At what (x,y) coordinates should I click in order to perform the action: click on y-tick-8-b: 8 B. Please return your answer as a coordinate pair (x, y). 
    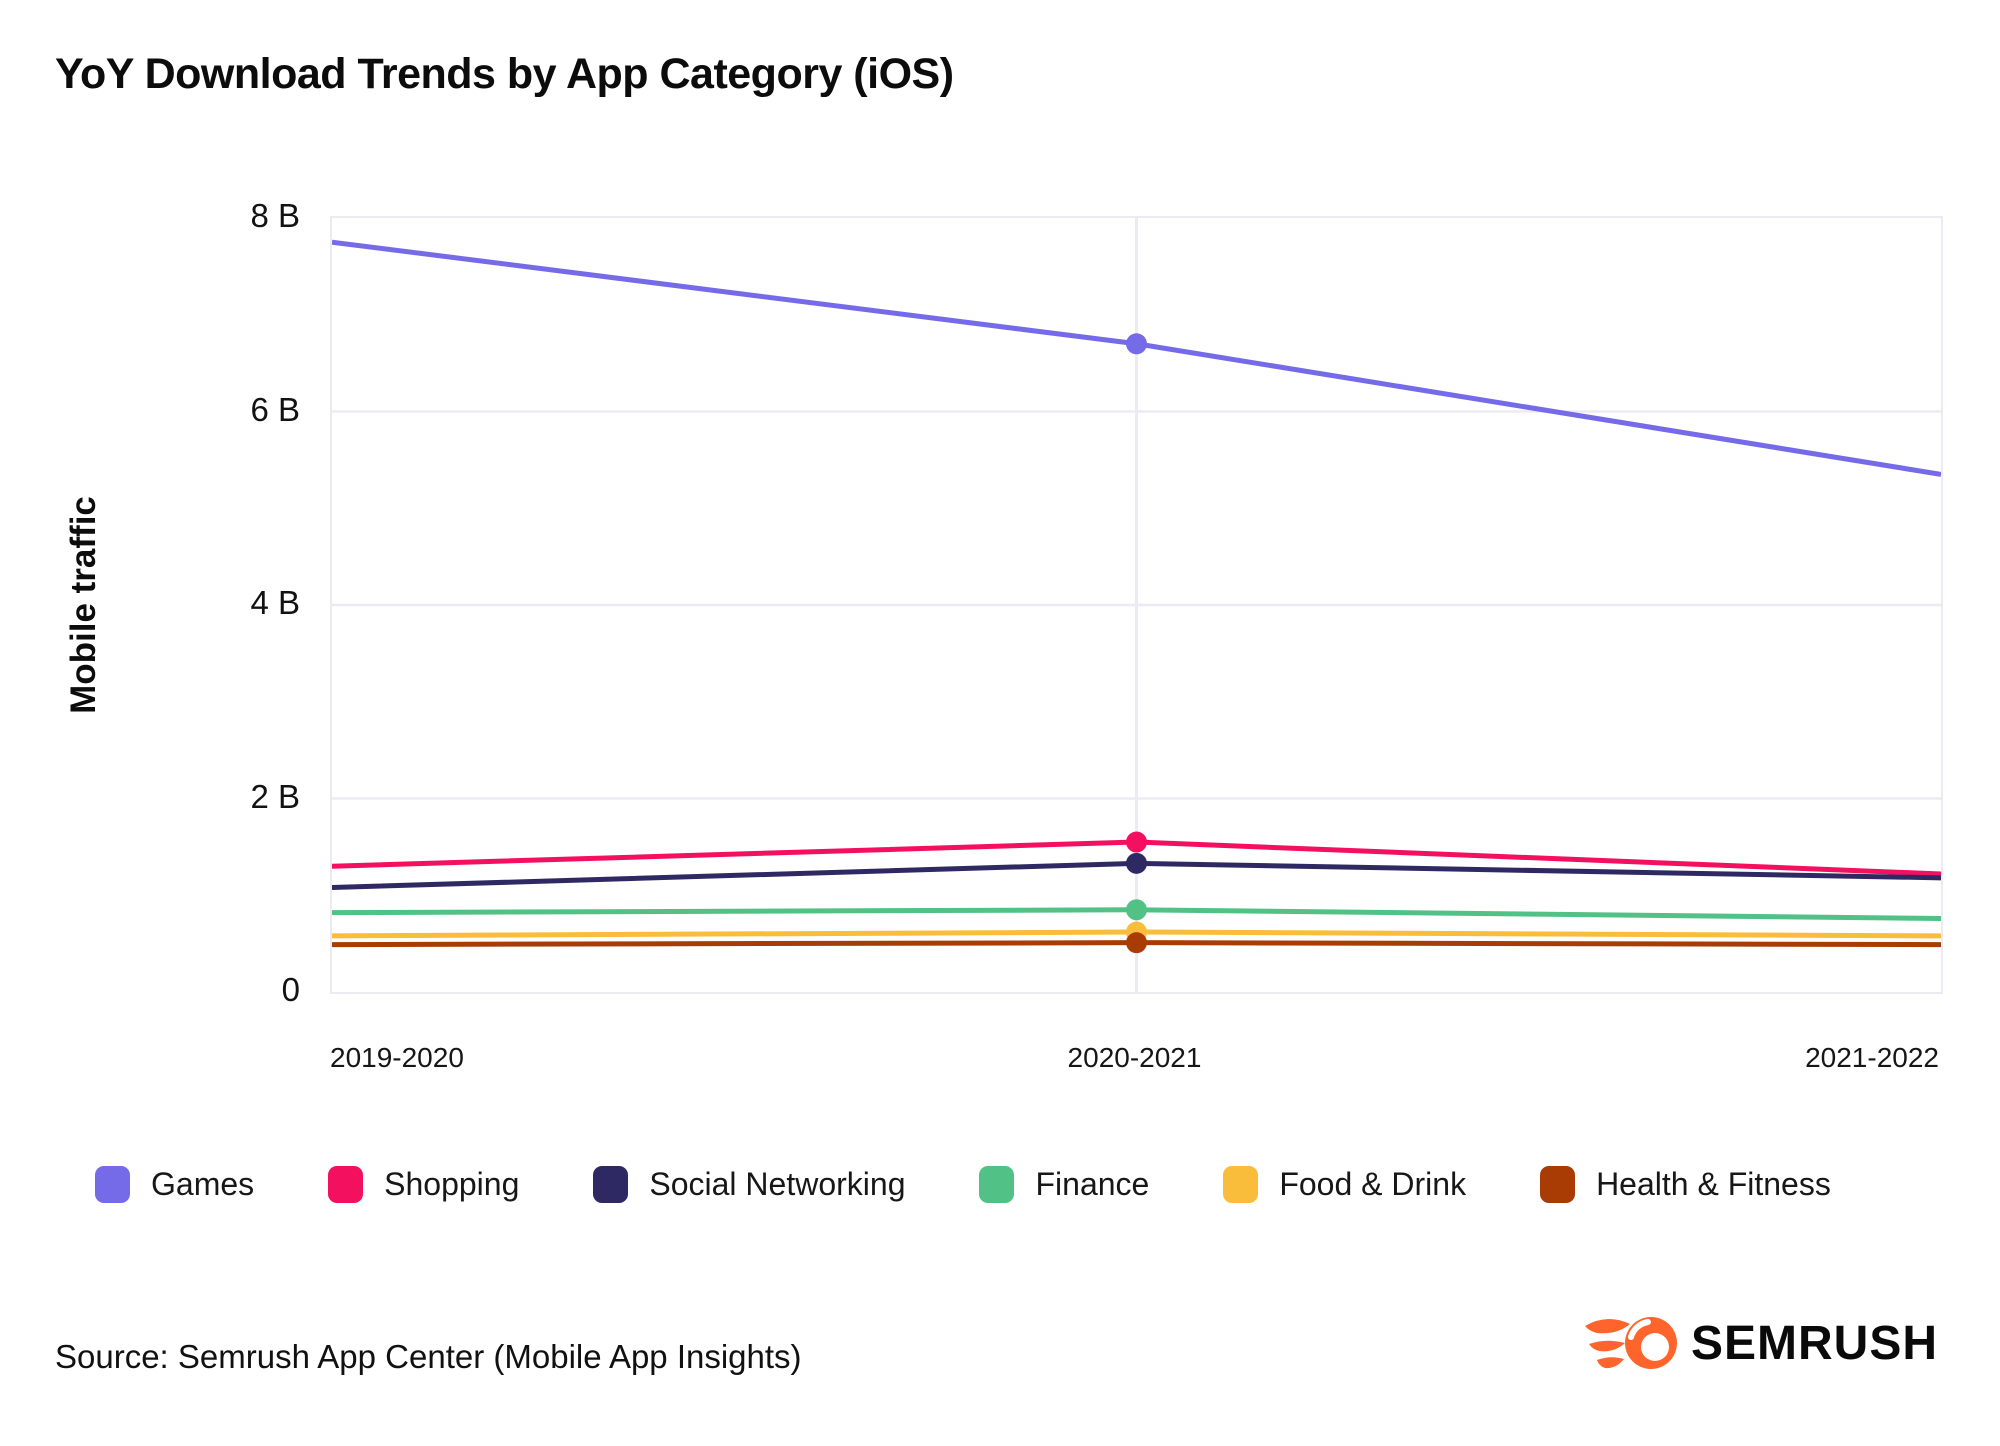
    Looking at the image, I should click on (275, 215).